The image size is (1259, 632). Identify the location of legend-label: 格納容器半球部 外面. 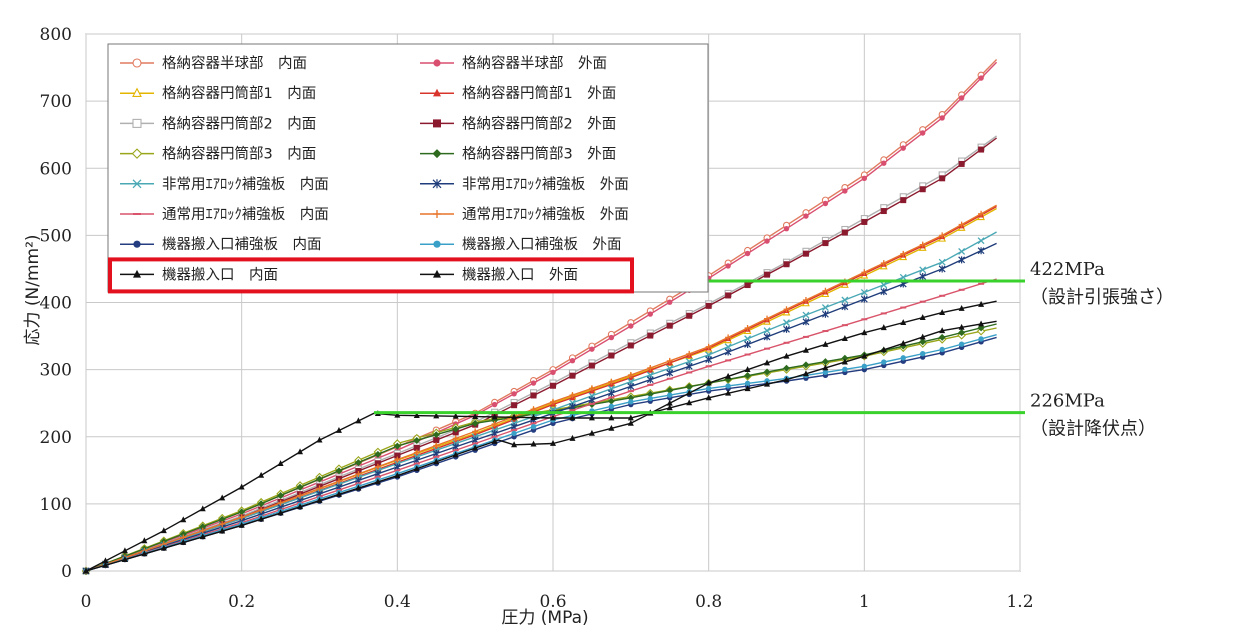
(534, 63).